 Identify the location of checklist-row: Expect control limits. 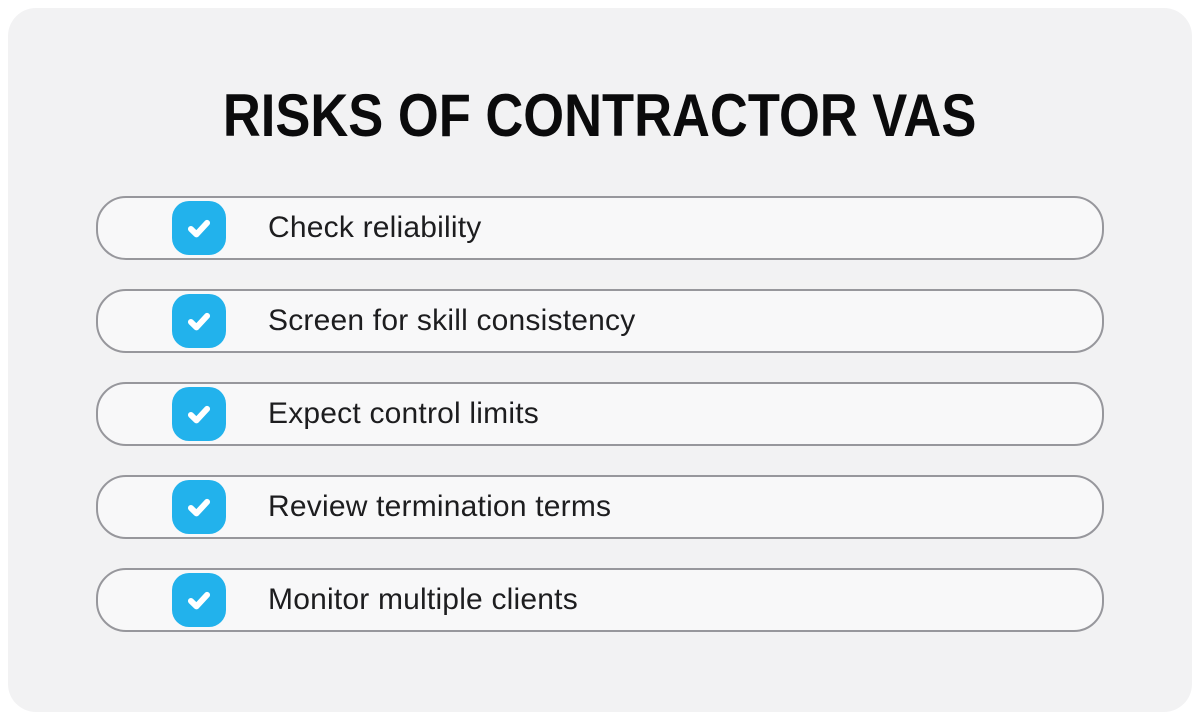
(600, 414).